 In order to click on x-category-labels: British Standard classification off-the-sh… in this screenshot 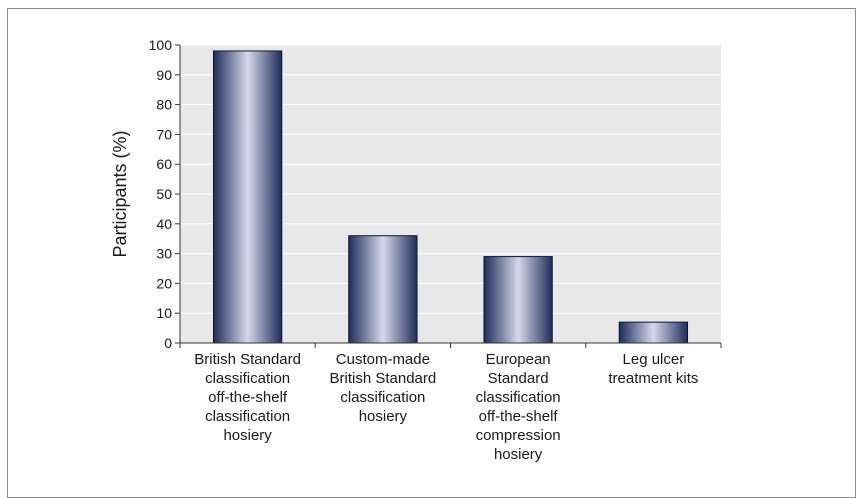, I will do `click(446, 407)`.